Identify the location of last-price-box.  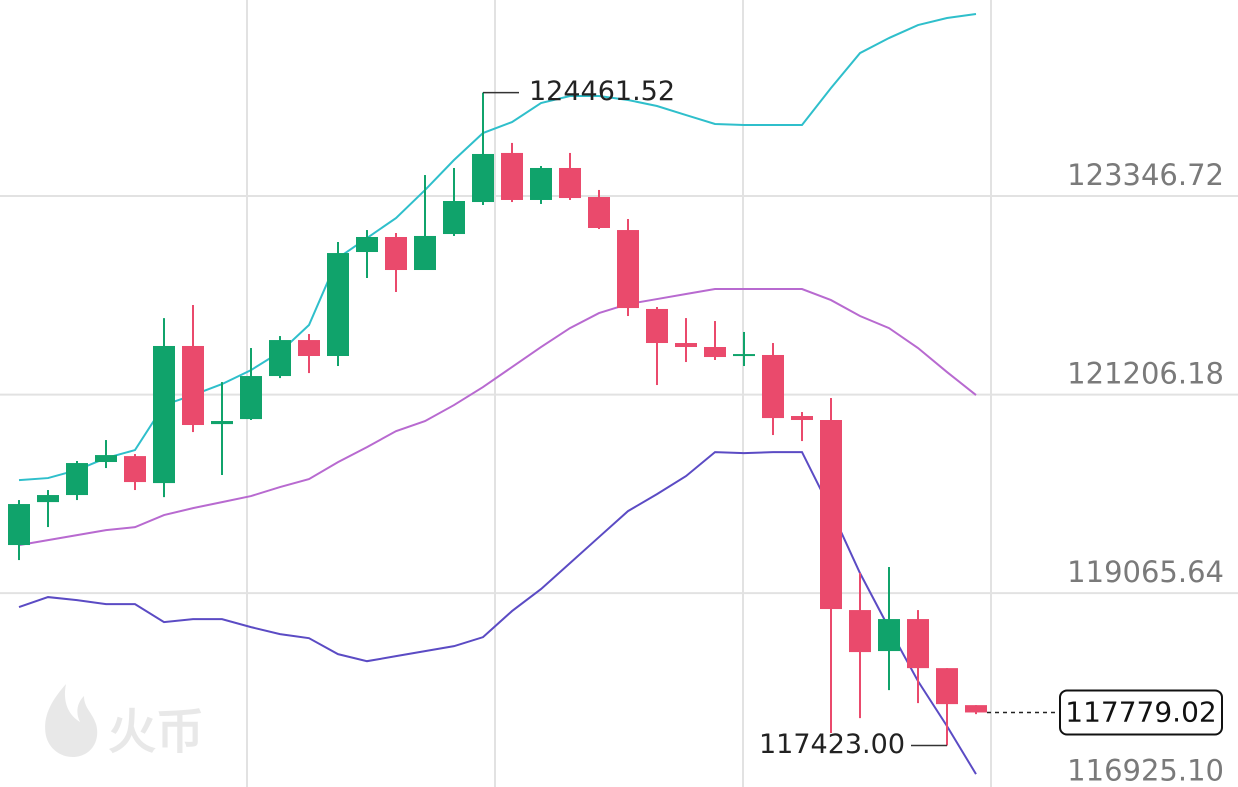
(1141, 712).